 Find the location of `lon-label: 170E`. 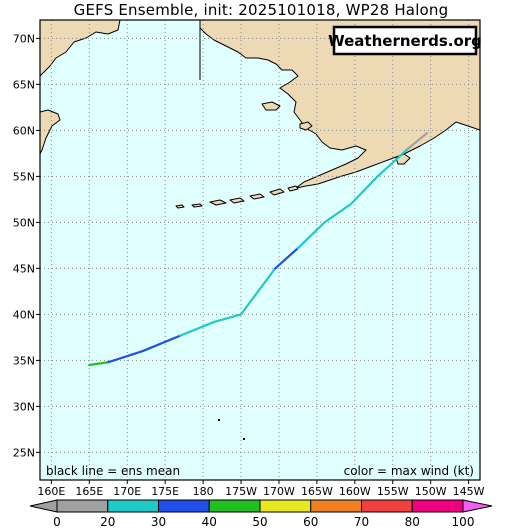

lon-label: 170E is located at coordinates (127, 491).